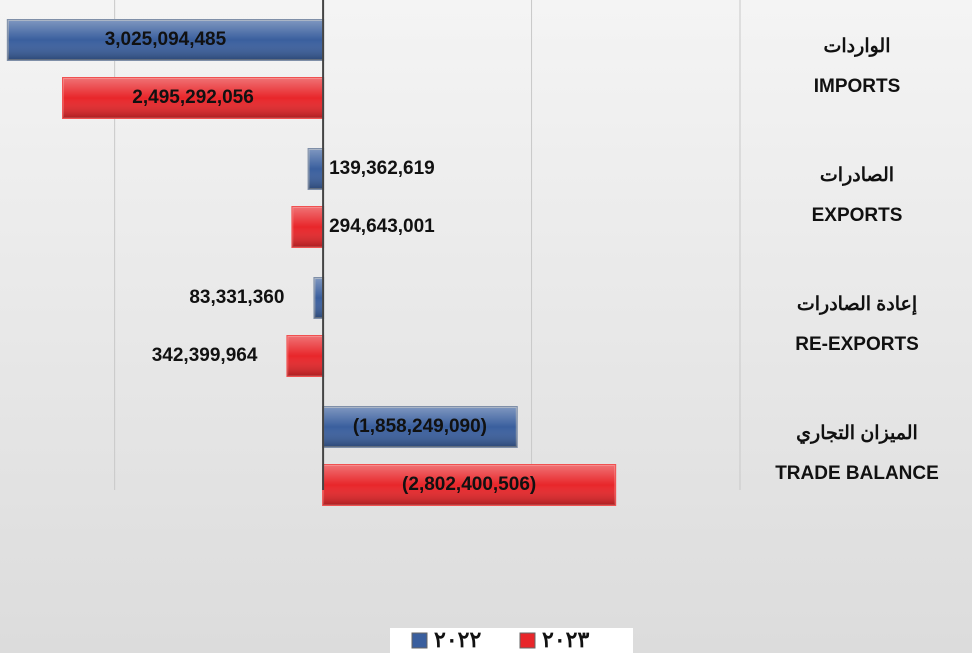  What do you see at coordinates (857, 434) in the screenshot?
I see `category-label-ar: الميزان التجاري` at bounding box center [857, 434].